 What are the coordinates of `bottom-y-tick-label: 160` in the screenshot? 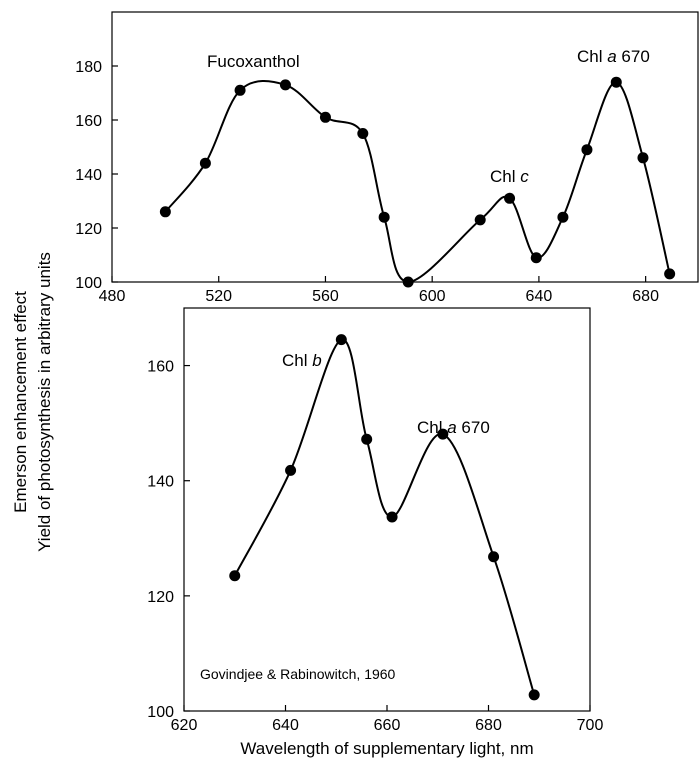 It's located at (160, 367).